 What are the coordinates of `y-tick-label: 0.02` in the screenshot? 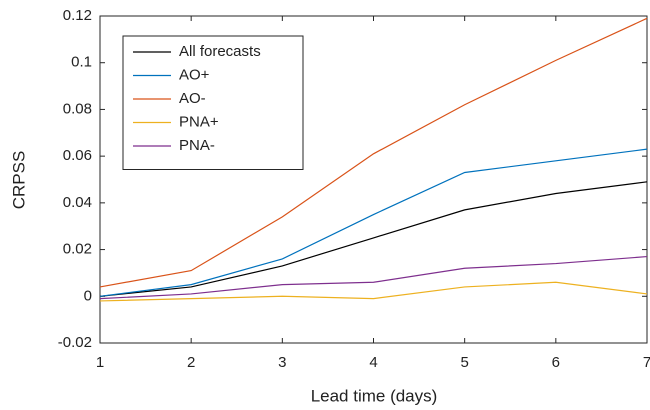 It's located at (77, 249).